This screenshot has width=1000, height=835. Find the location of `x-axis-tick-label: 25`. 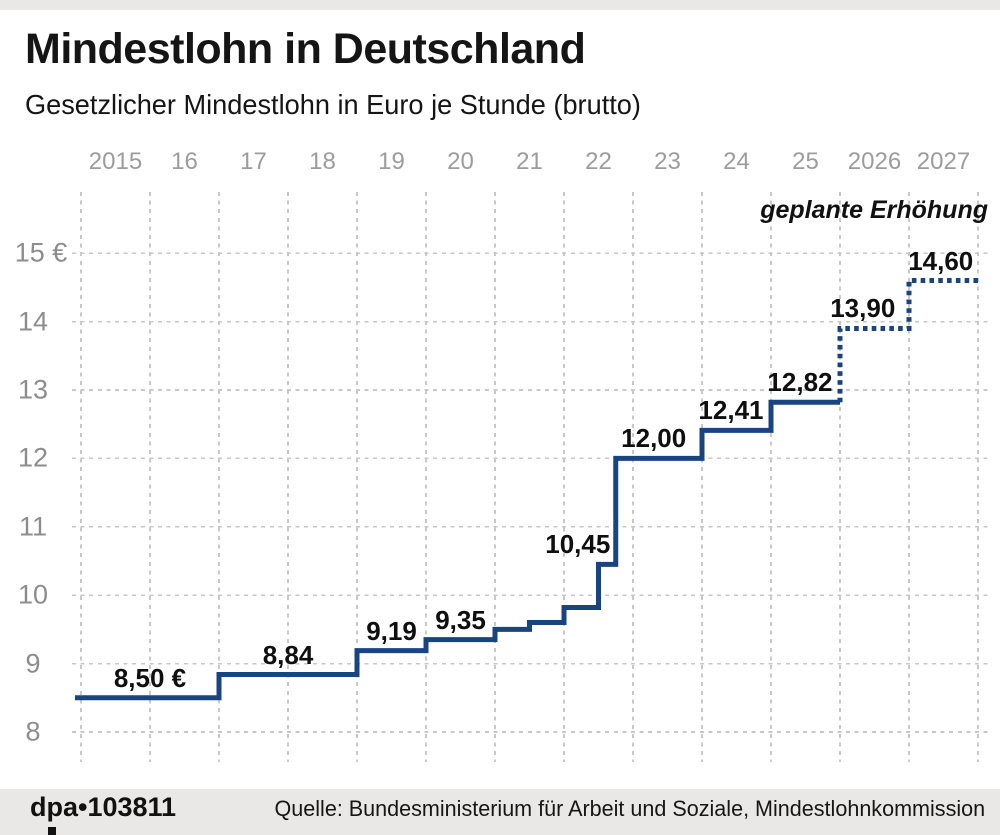

x-axis-tick-label: 25 is located at coordinates (805, 161).